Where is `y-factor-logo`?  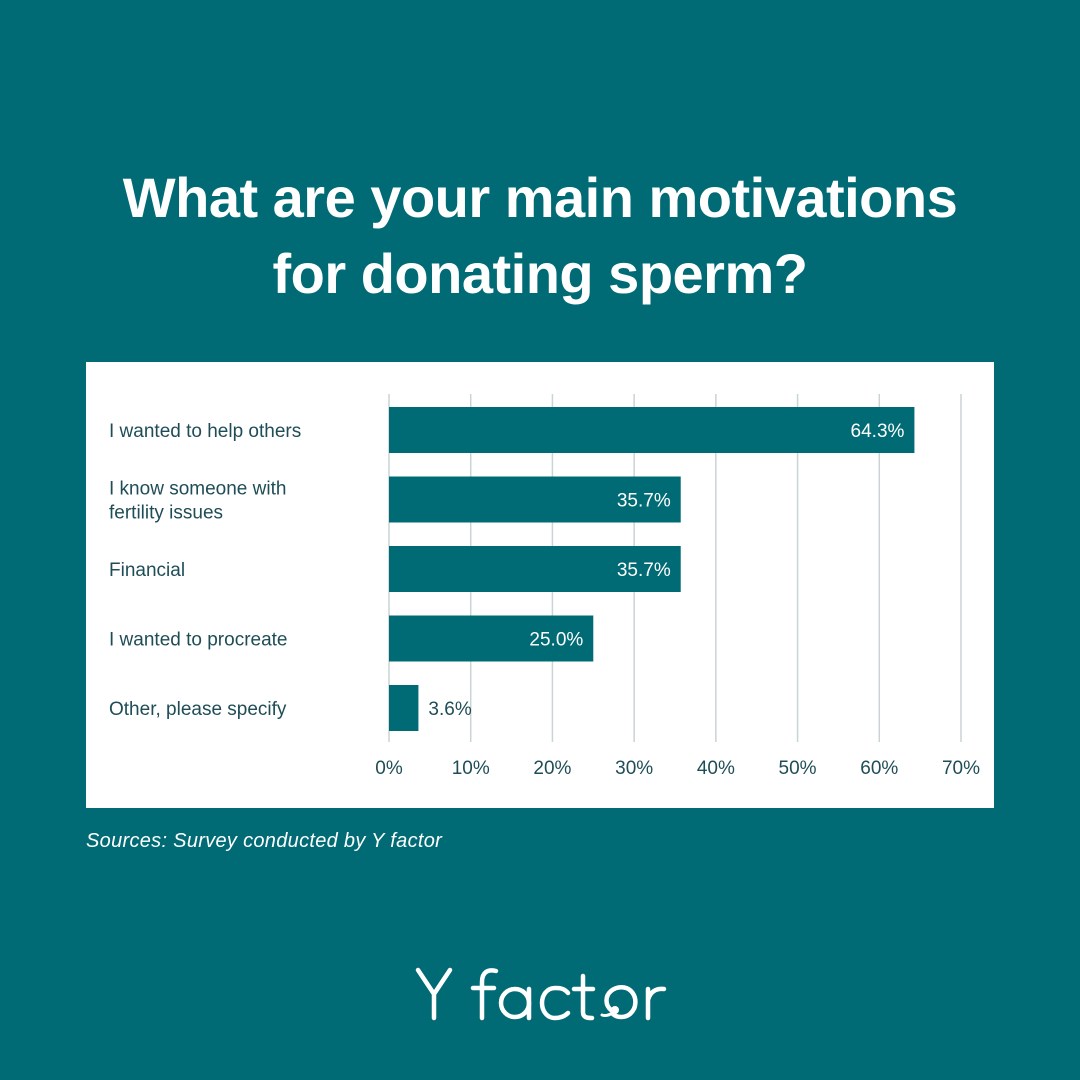
y-factor-logo is located at coordinates (541, 994).